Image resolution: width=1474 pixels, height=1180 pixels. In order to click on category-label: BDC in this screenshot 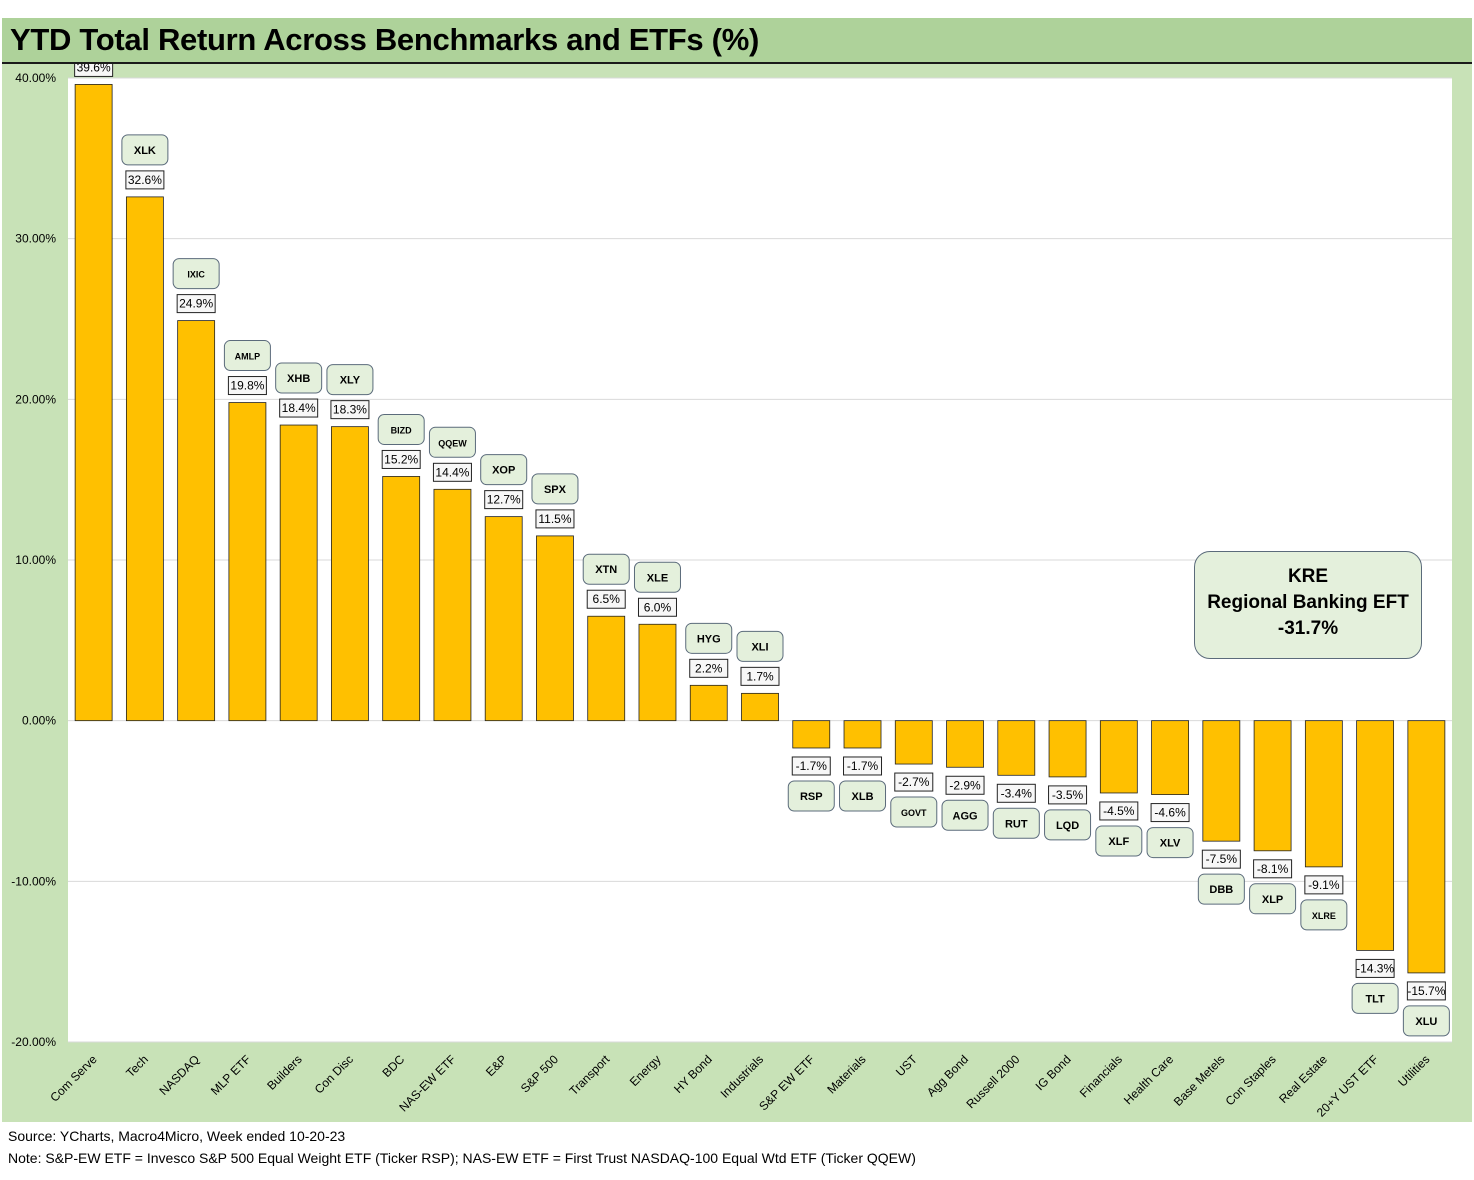, I will do `click(393, 1066)`.